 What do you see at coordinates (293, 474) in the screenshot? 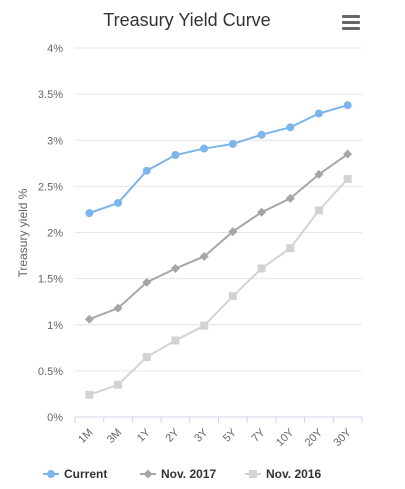
I see `legend-label: Nov. 2016` at bounding box center [293, 474].